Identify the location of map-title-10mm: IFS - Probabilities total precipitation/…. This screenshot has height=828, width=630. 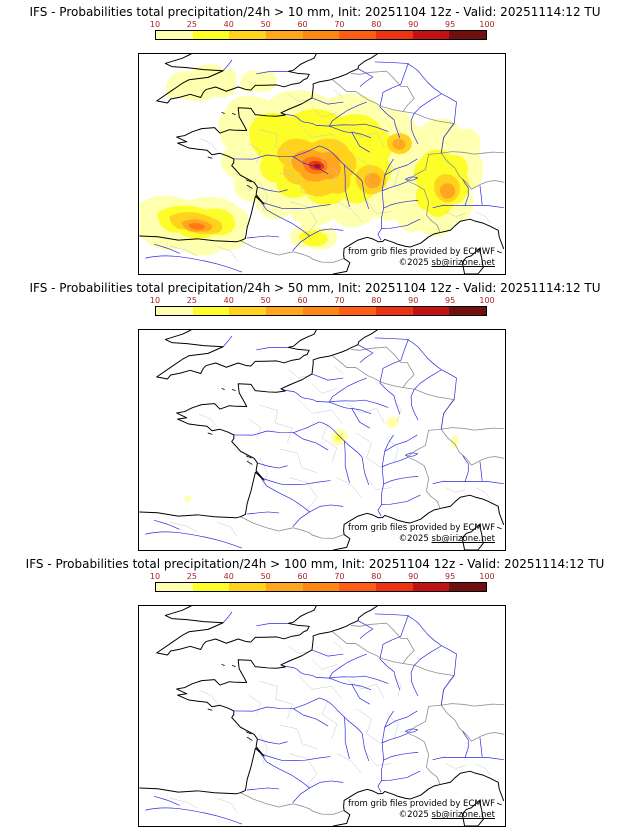
(315, 12).